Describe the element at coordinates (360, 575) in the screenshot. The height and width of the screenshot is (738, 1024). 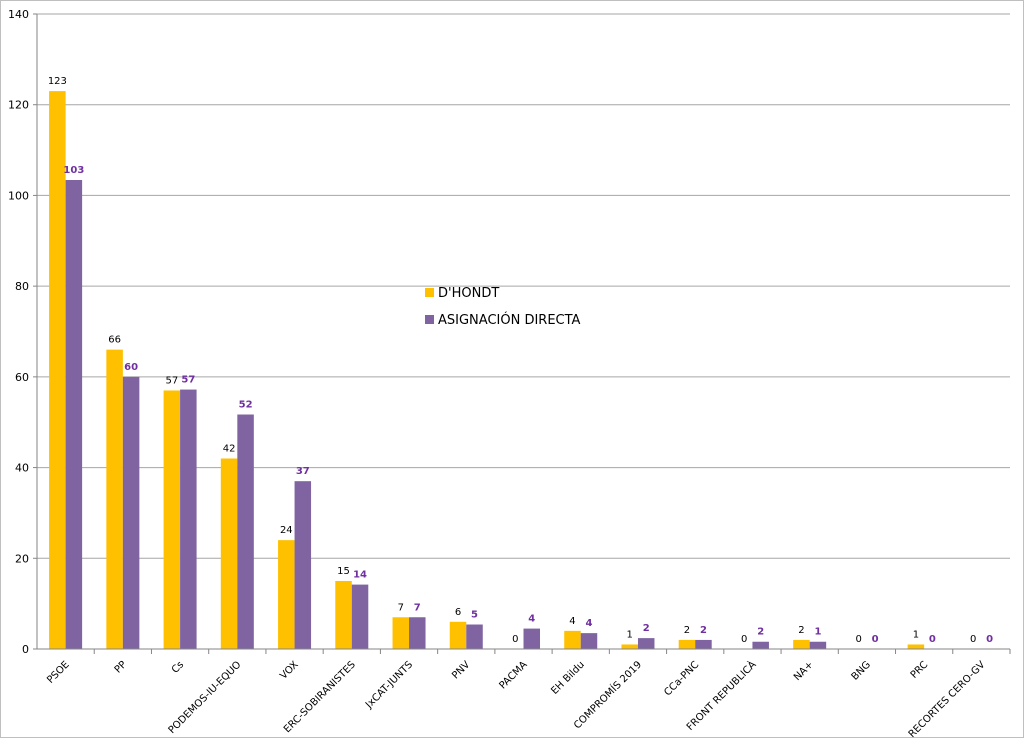
I see `data-label: 14` at that location.